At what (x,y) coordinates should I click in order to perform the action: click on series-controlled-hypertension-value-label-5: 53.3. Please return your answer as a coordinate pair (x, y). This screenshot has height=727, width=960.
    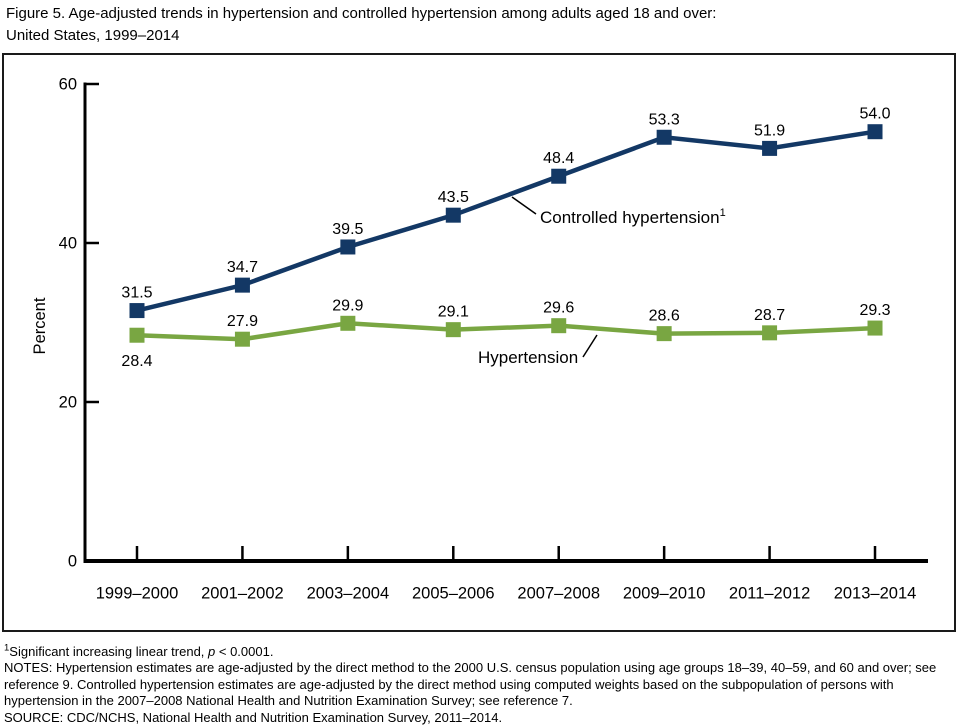
    Looking at the image, I should click on (664, 119).